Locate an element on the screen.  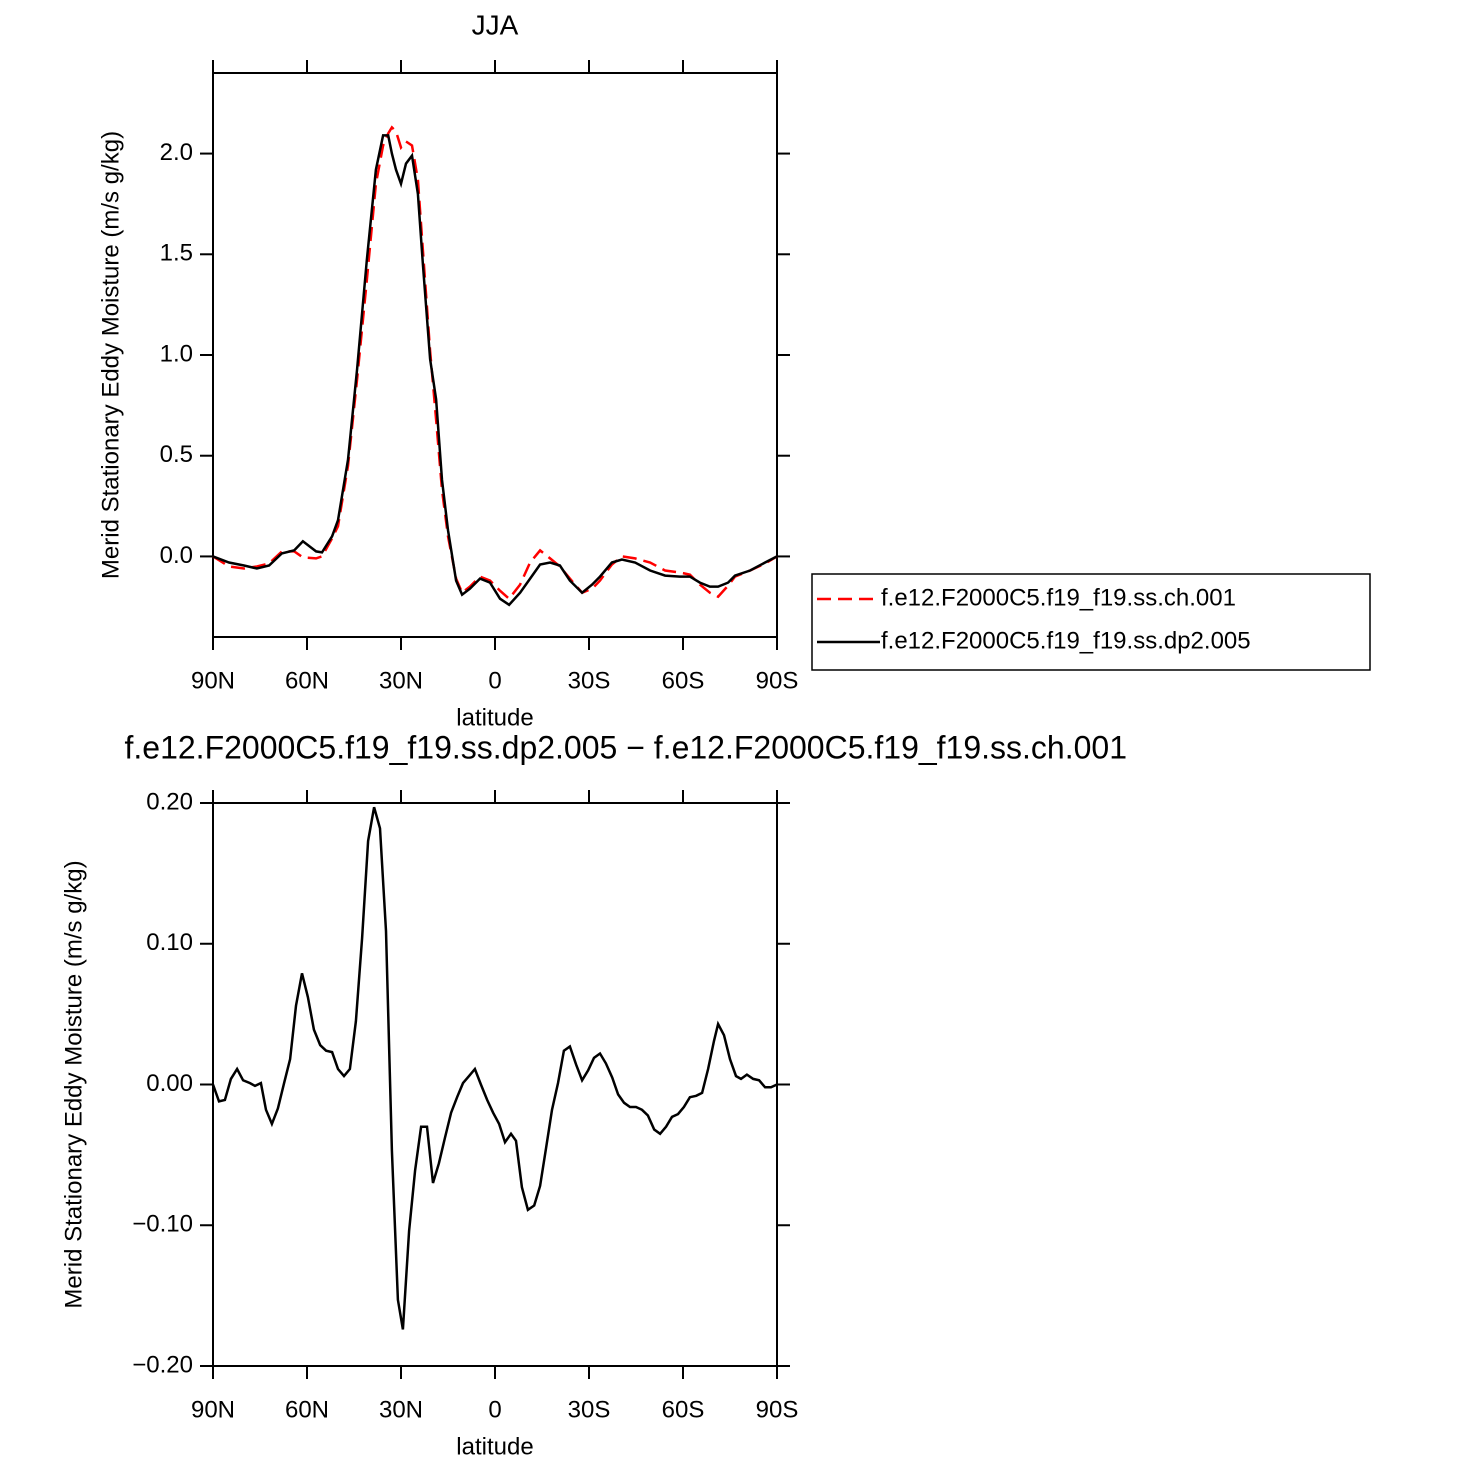
y-tick-label: 0.10 is located at coordinates (169, 942).